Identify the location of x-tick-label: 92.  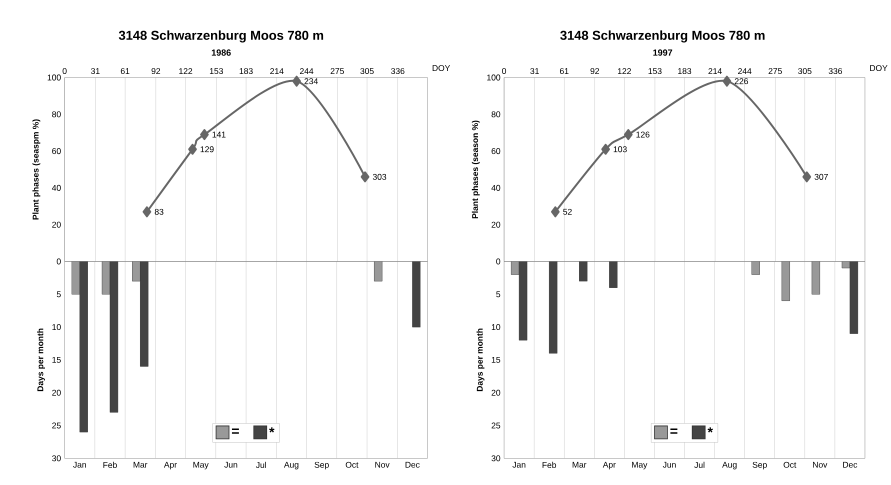
(595, 71).